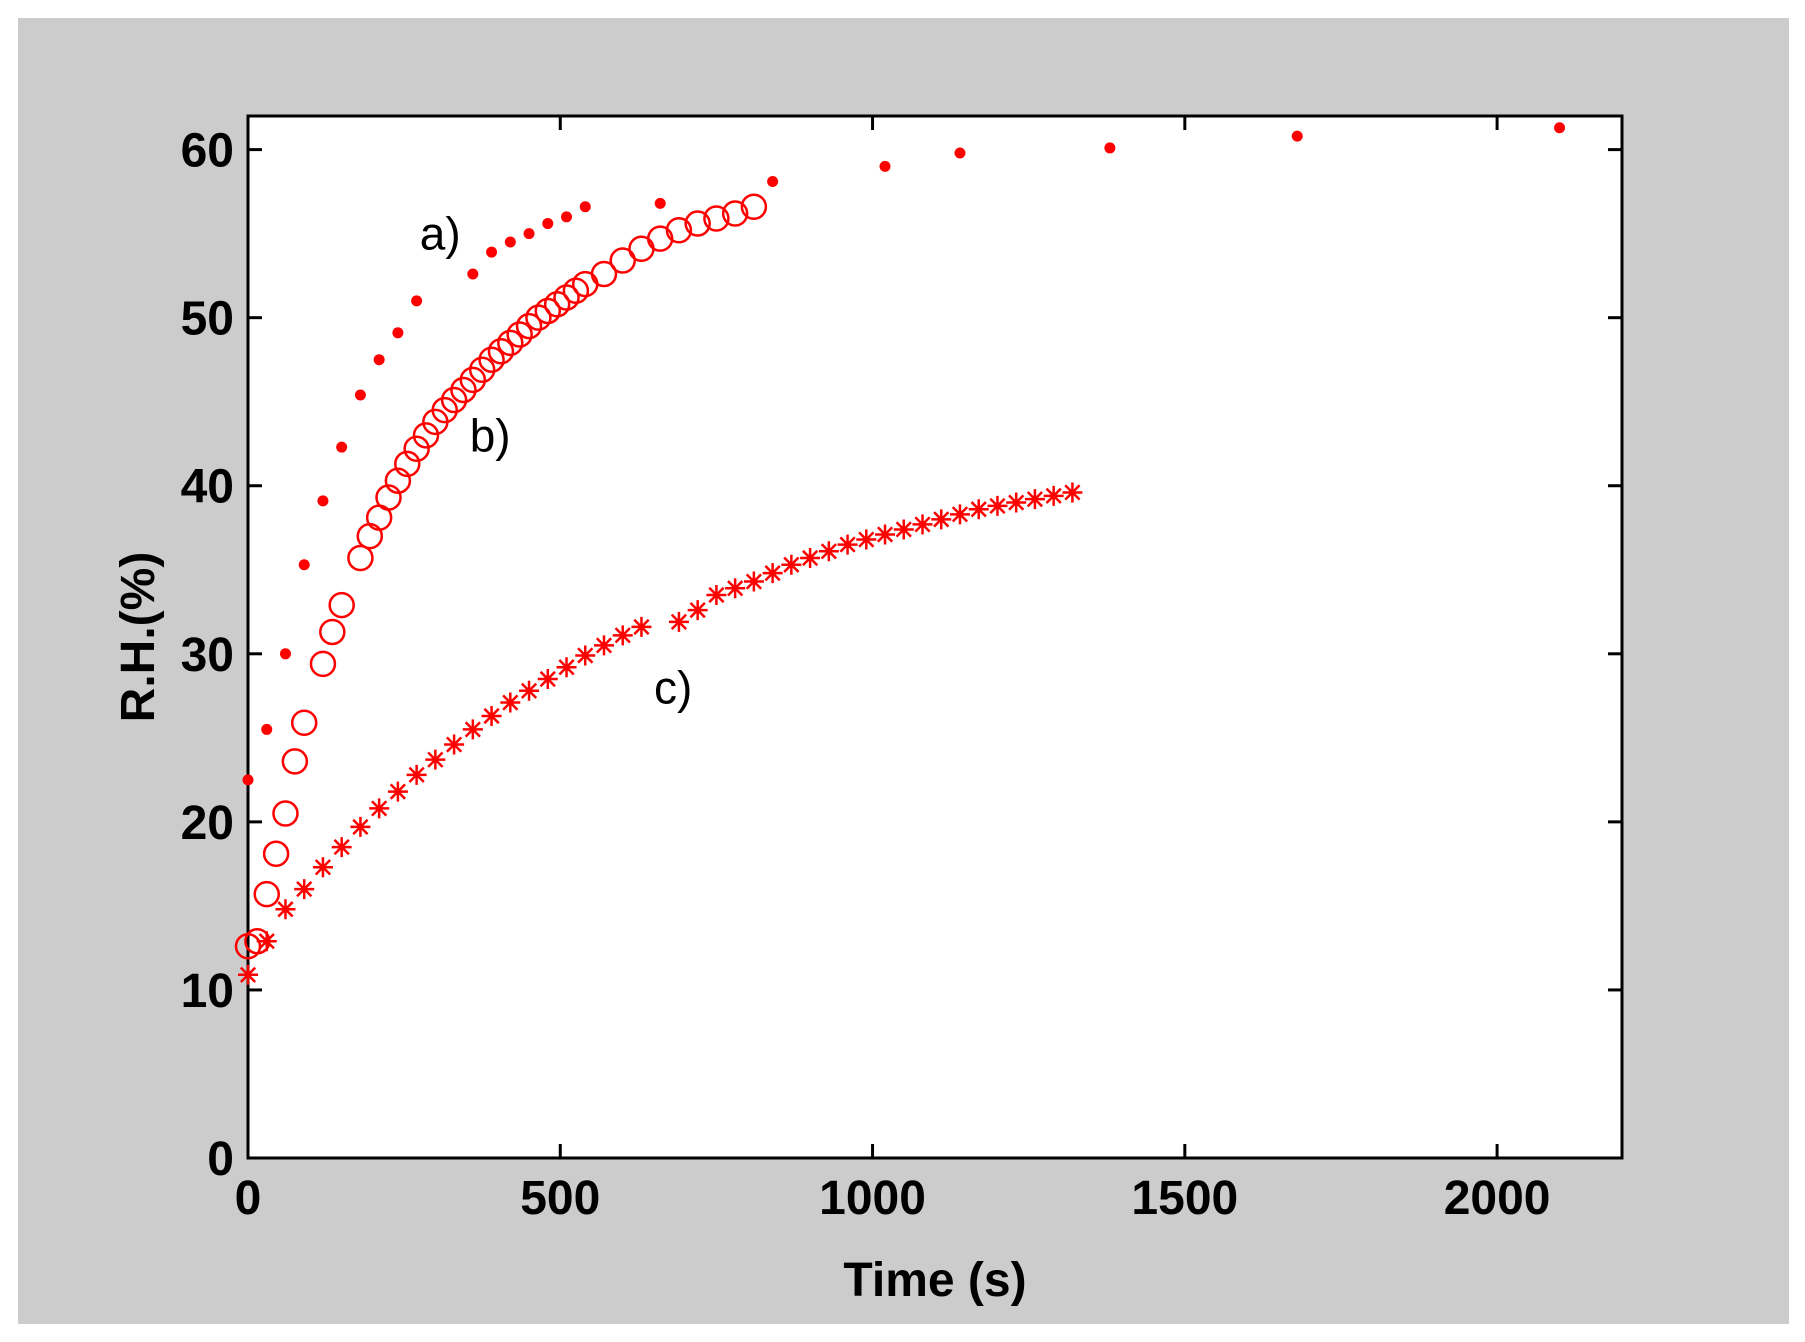 This screenshot has height=1342, width=1805. Describe the element at coordinates (138, 637) in the screenshot. I see `y-axis-title: R.H.(%)` at that location.